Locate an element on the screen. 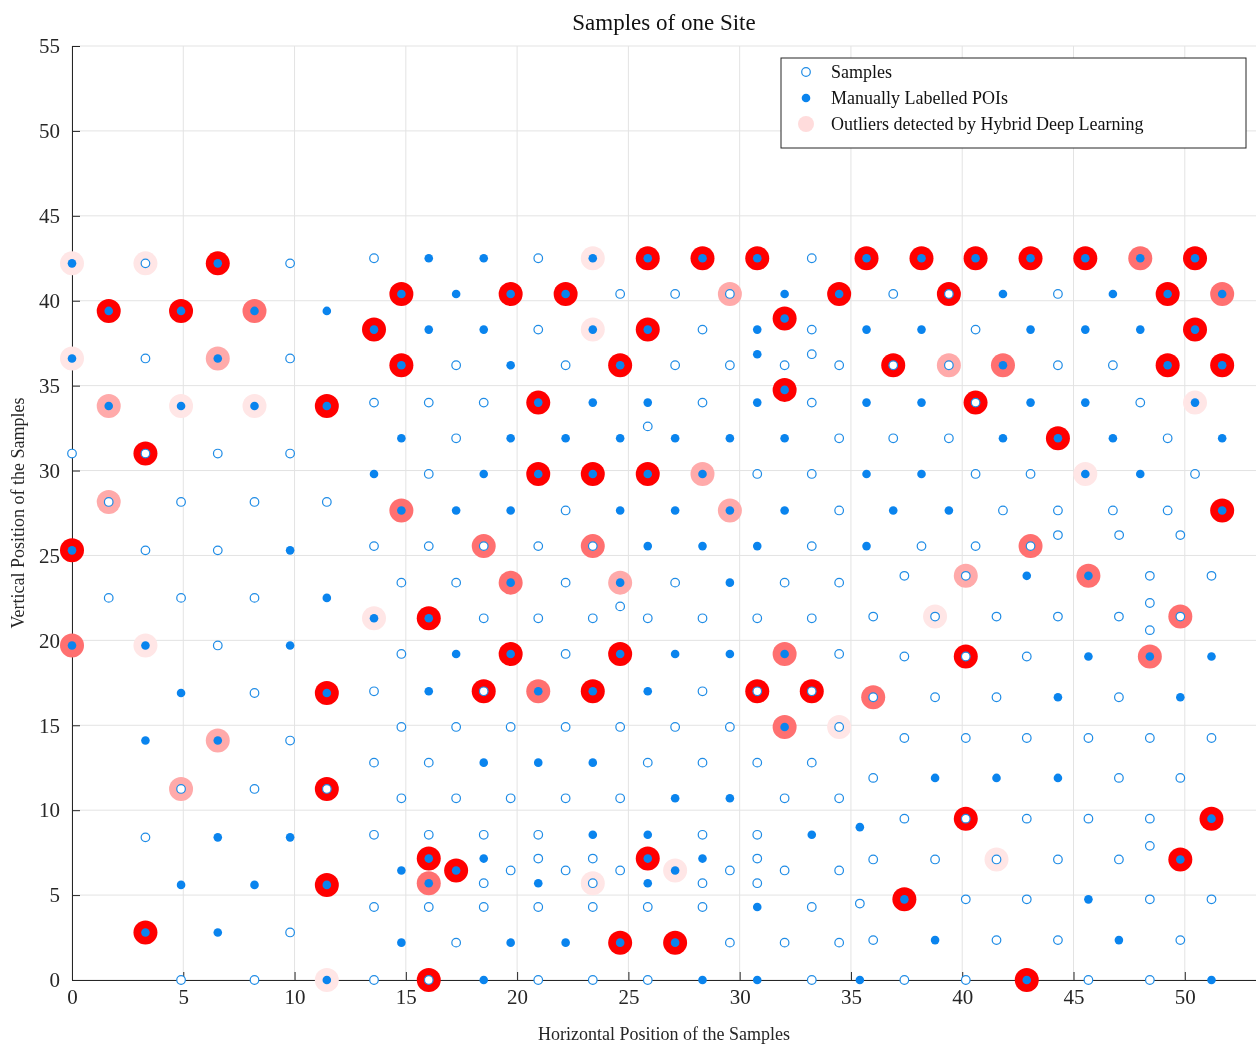 This screenshot has height=1048, width=1256. y-tick-label: 35 is located at coordinates (49, 385).